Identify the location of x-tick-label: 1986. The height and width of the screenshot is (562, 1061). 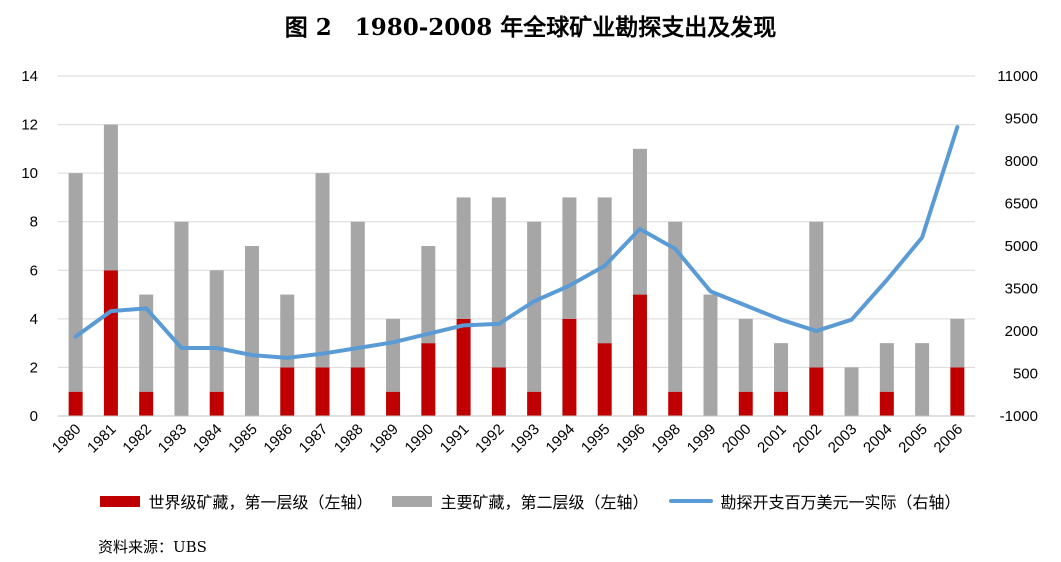
(278, 439).